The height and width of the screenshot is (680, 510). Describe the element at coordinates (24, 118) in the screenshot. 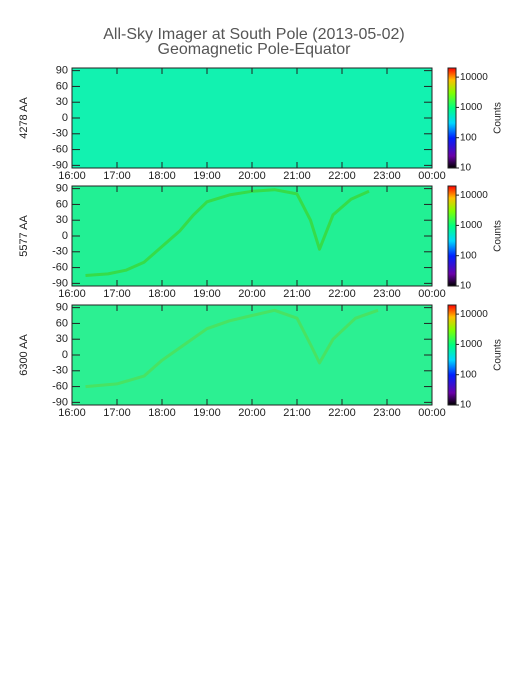

I see `y-axis-label: 4278 AA` at that location.